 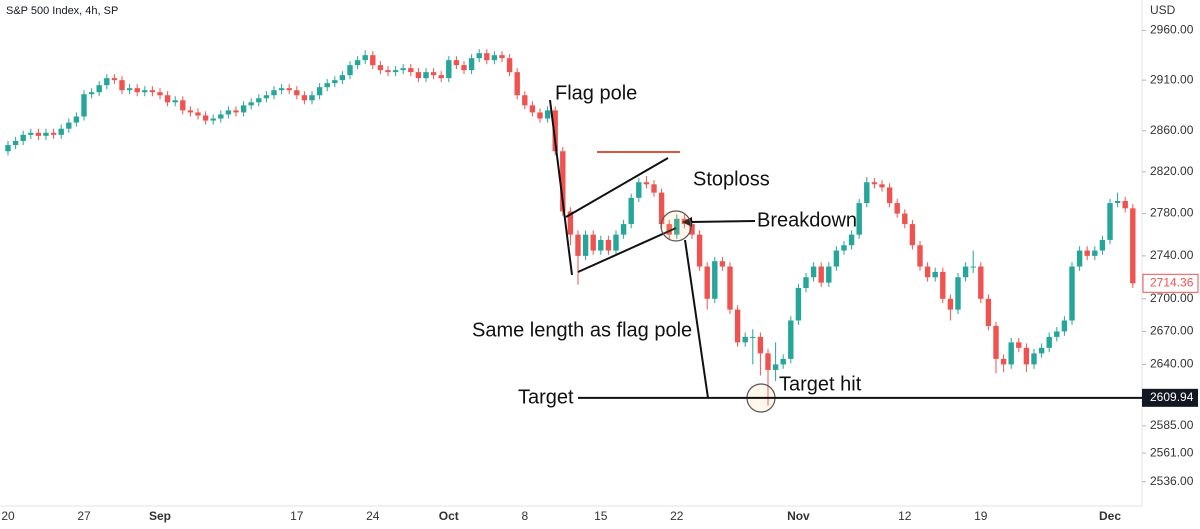 I want to click on x-tick-label: 20, so click(x=8, y=516).